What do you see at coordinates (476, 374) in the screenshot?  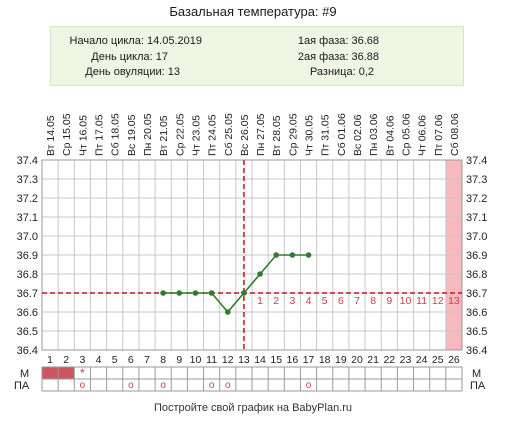 I see `m-row-label-right: М` at bounding box center [476, 374].